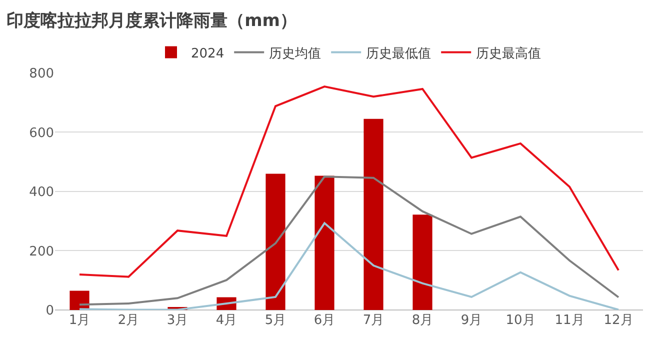 The image size is (658, 350). Describe the element at coordinates (373, 320) in the screenshot. I see `x-tick-label: 7月` at that location.